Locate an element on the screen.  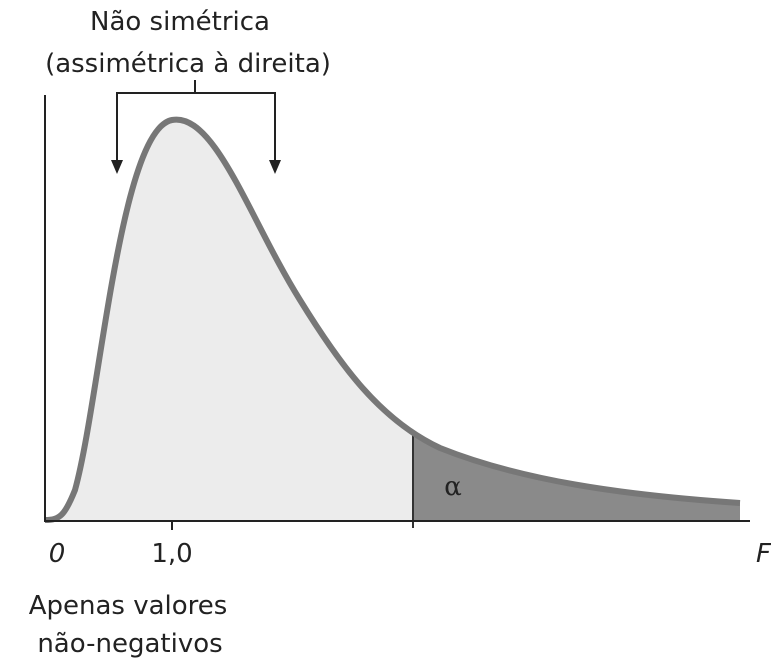
note-line: não-negativos is located at coordinates (129, 644).